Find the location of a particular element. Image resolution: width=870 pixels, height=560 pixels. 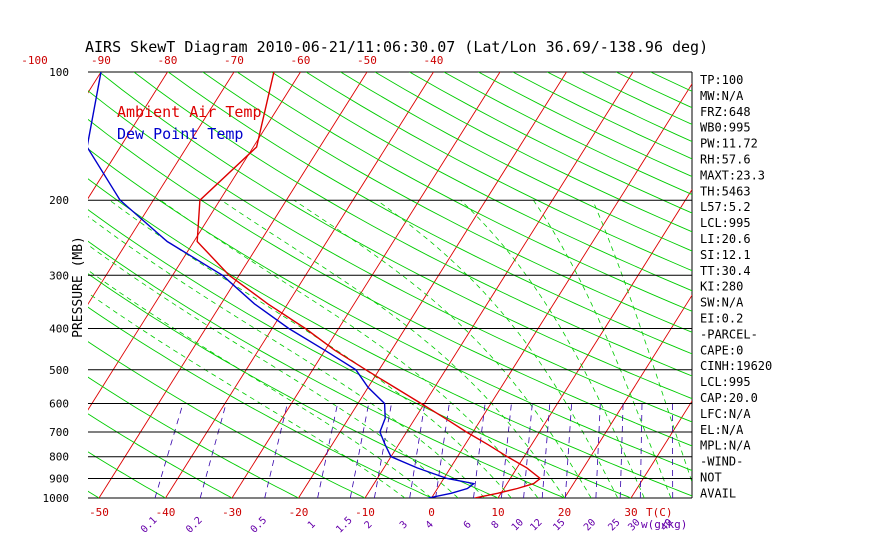

index-value: -PARCEL- is located at coordinates (729, 334).